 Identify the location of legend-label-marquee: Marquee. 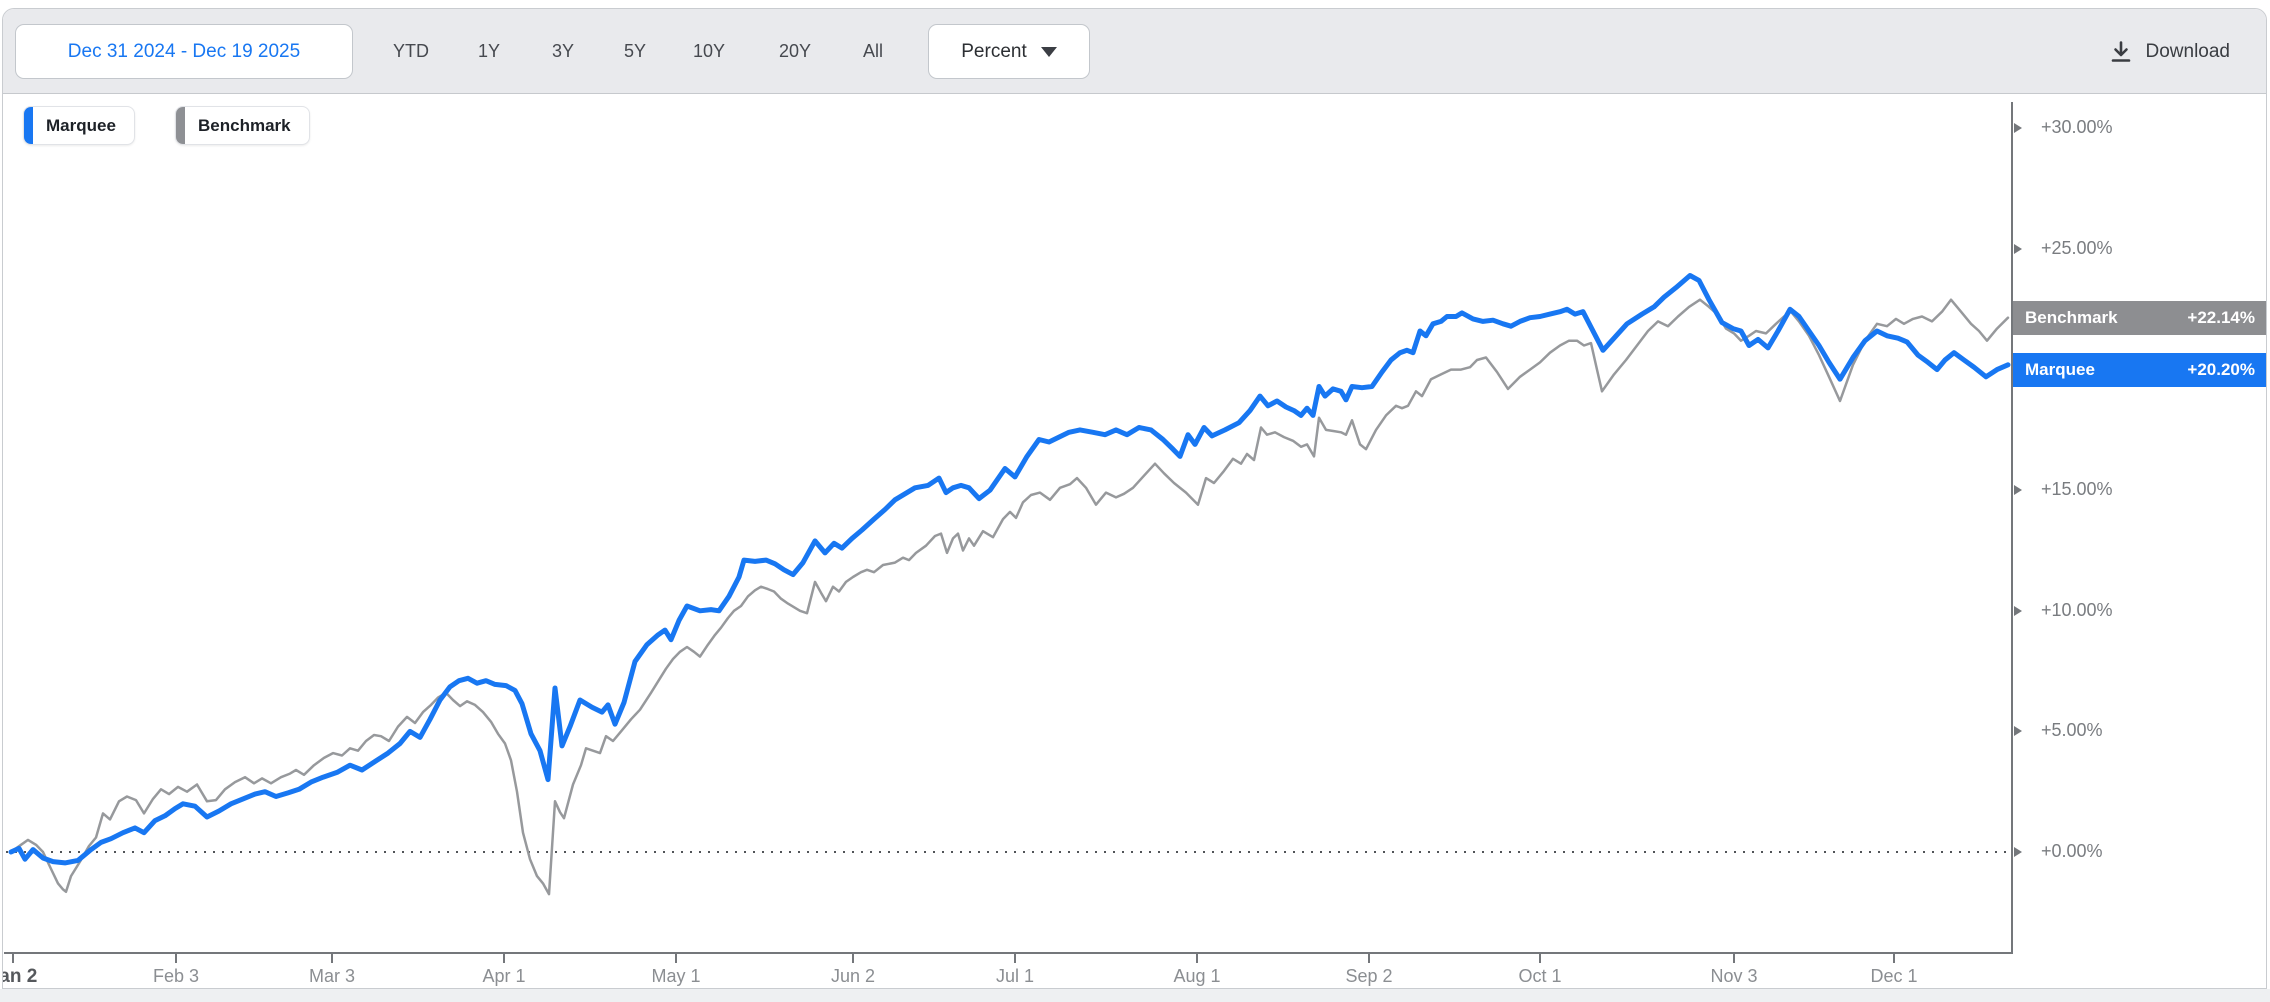
(81, 125).